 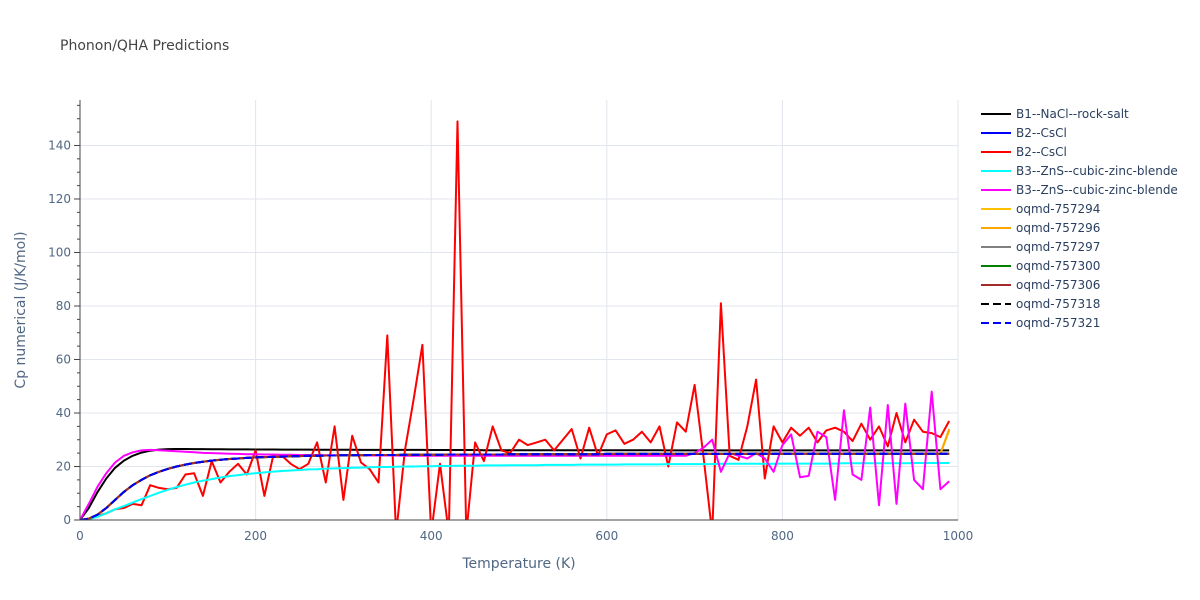 I want to click on legend-label: oqmd-757318, so click(x=1058, y=304).